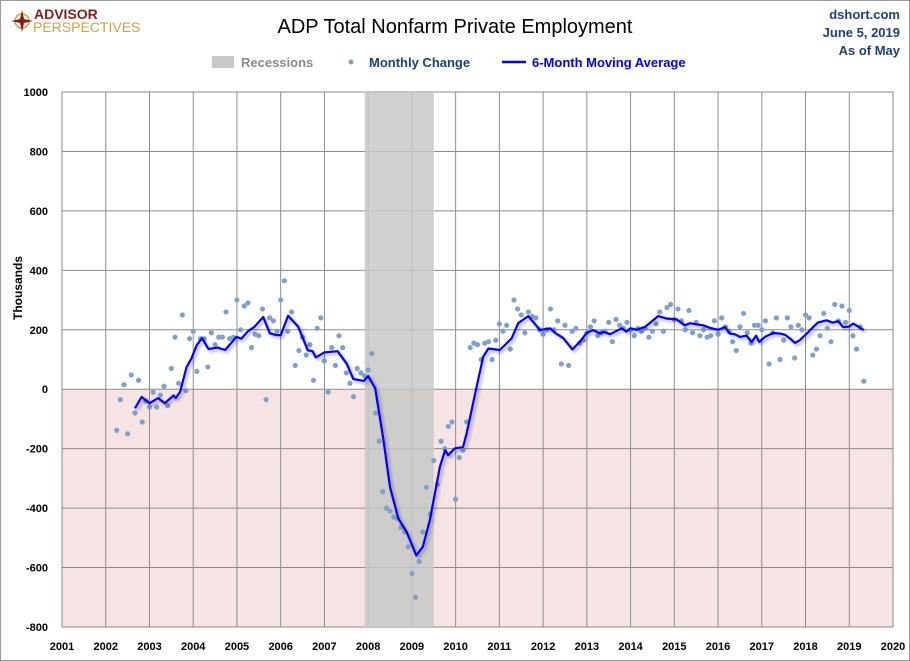 The image size is (910, 661). I want to click on x-tick-label: 2018, so click(805, 647).